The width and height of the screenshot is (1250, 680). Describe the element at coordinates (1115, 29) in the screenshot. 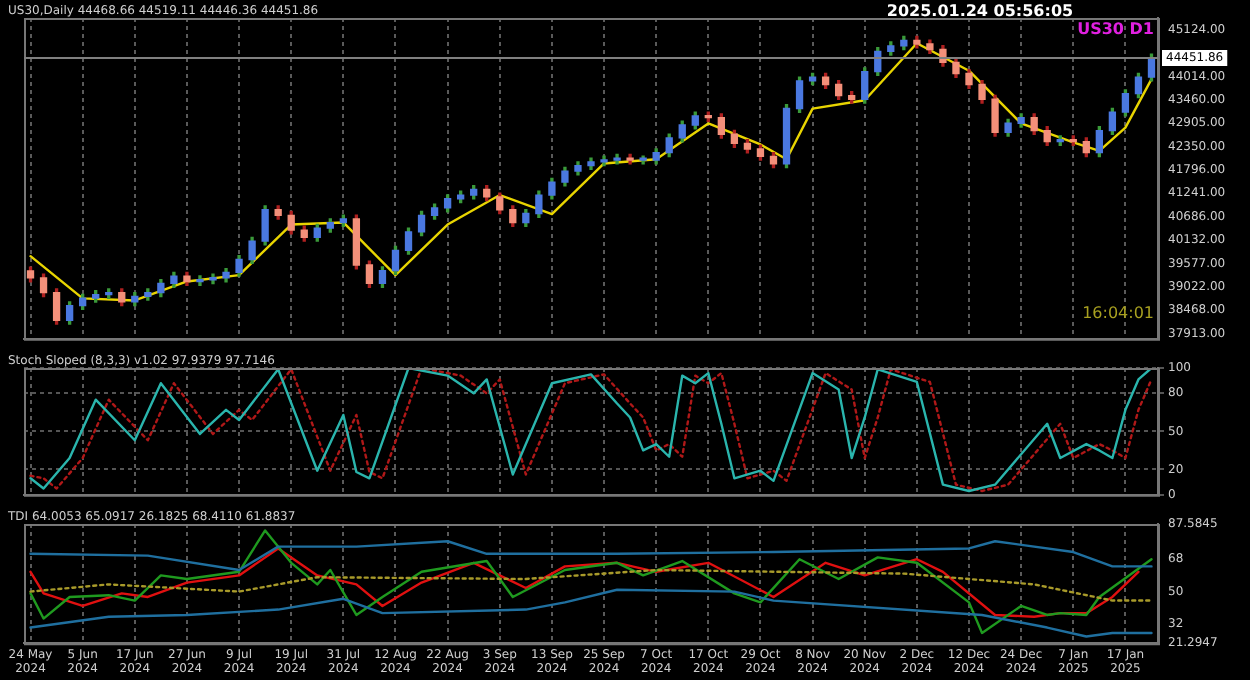

I see `annotation: US30 D1` at that location.